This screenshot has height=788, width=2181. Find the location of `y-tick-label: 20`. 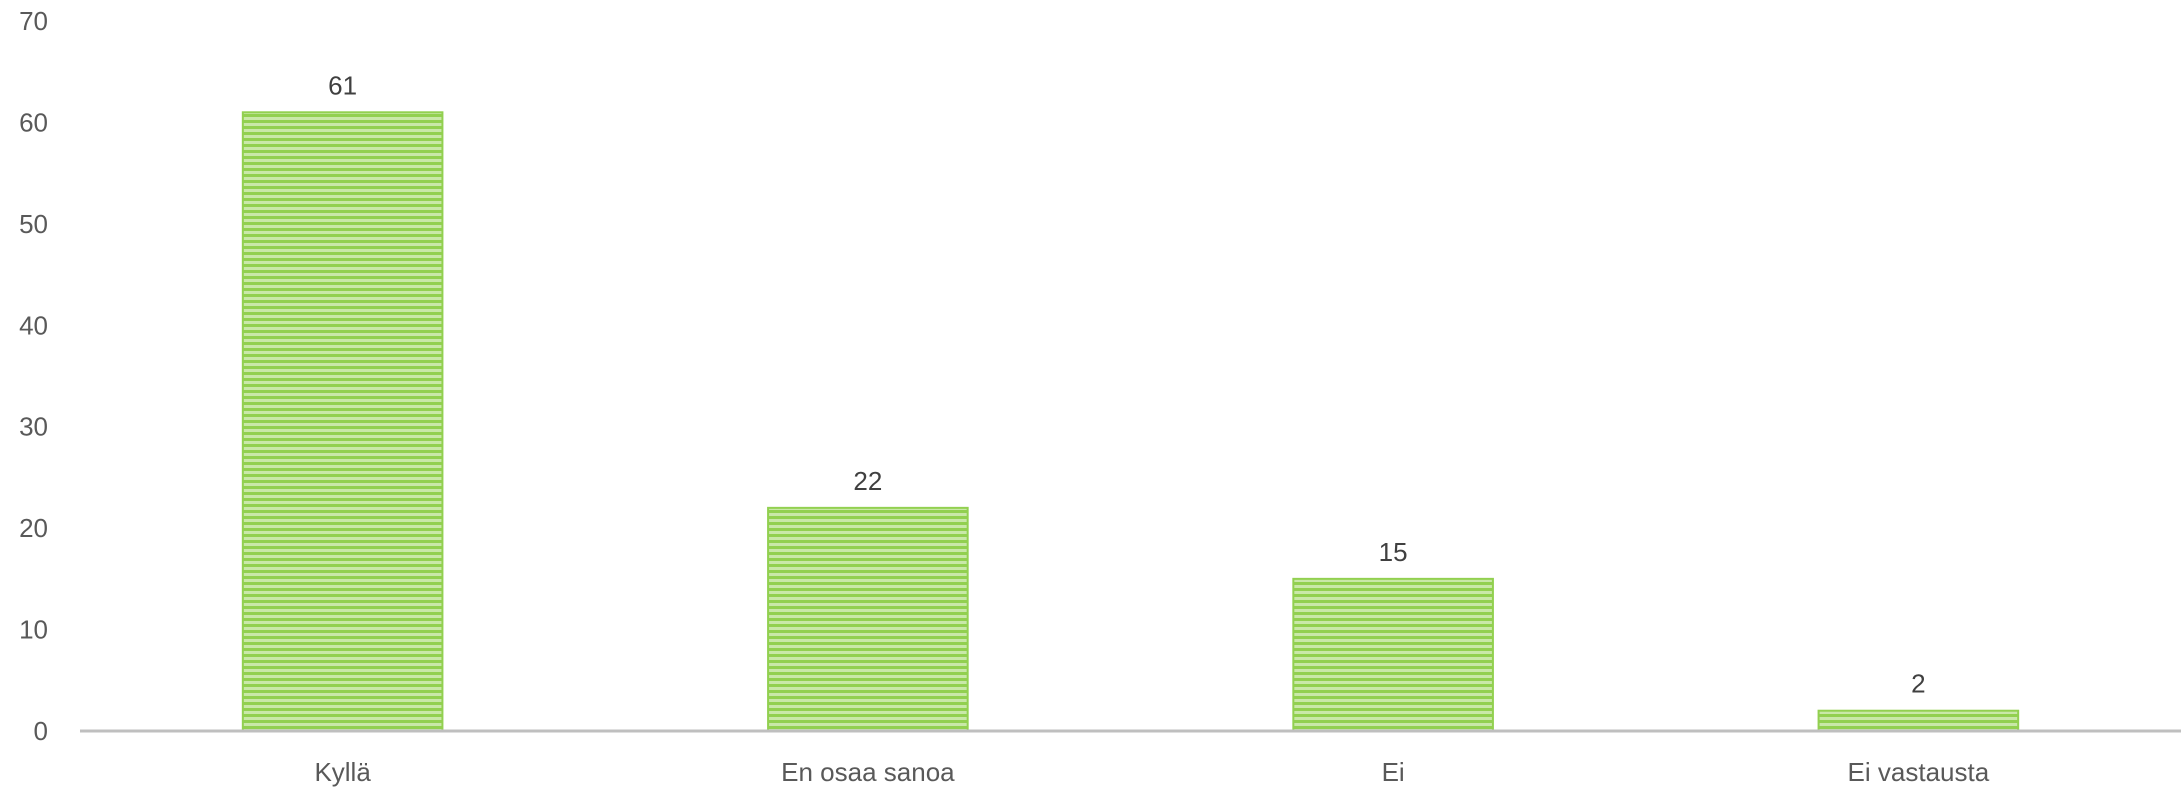

y-tick-label: 20 is located at coordinates (33, 528).